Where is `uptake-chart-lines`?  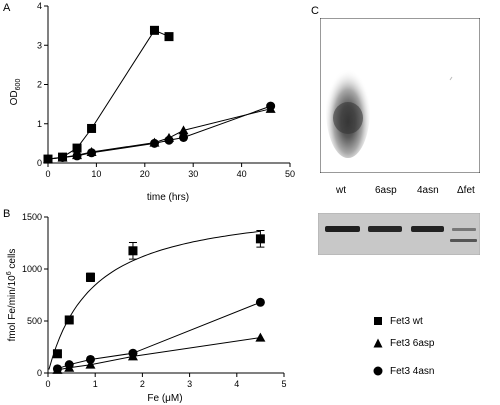
uptake-chart-lines is located at coordinates (154, 300).